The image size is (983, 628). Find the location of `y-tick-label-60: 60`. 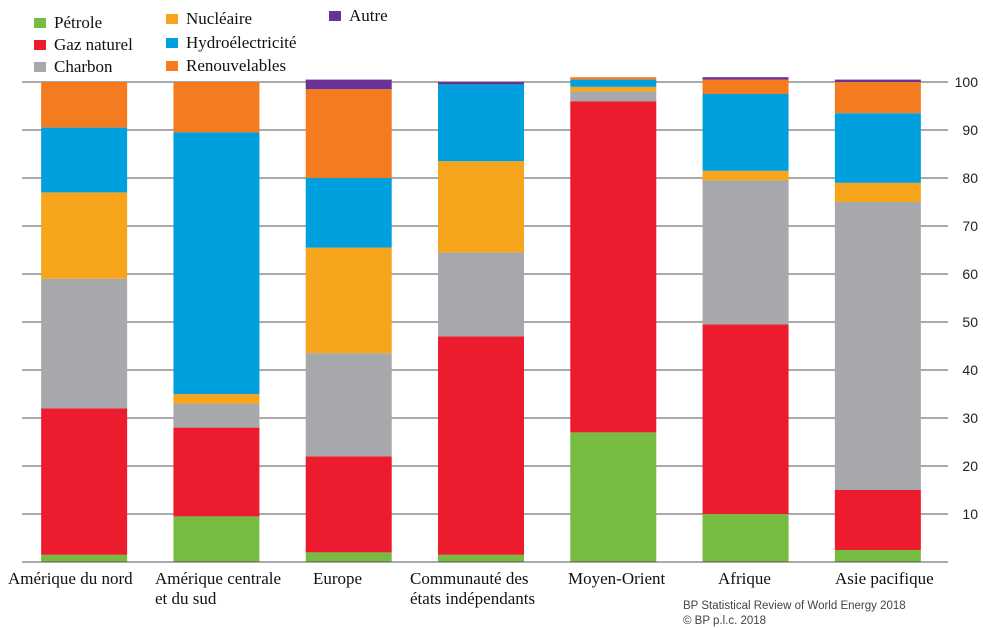

y-tick-label-60: 60 is located at coordinates (970, 274).